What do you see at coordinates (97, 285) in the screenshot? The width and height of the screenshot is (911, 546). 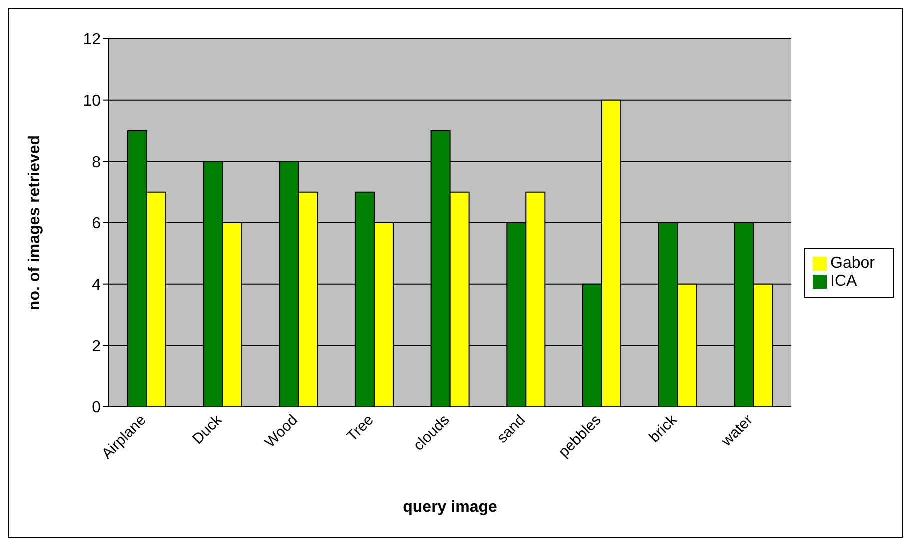 I see `y-tick-label: 4` at bounding box center [97, 285].